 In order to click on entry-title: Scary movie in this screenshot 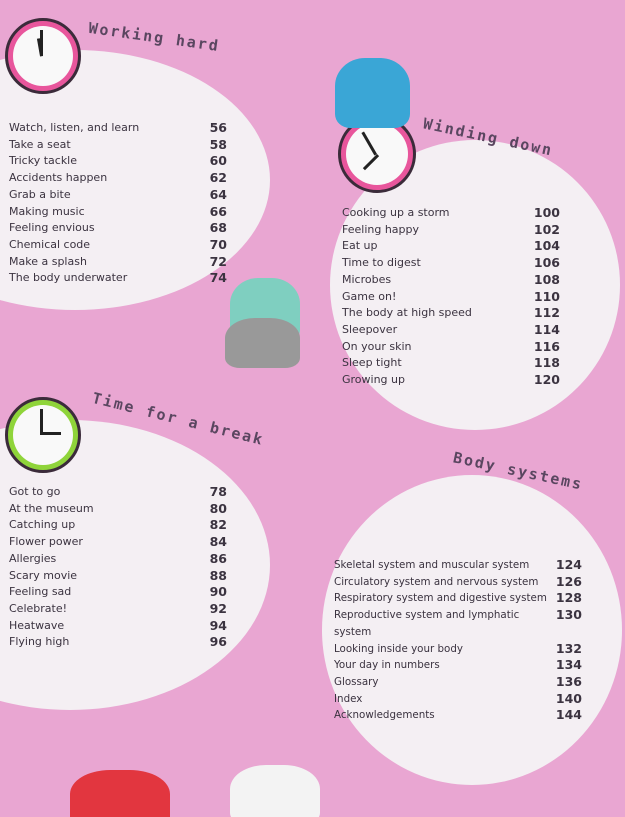, I will do `click(43, 575)`.